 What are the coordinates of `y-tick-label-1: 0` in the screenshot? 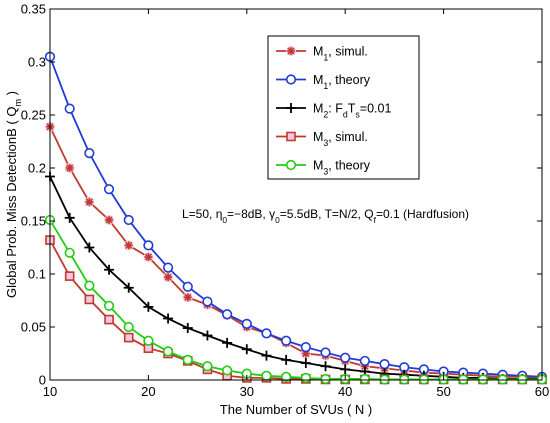 It's located at (42, 380).